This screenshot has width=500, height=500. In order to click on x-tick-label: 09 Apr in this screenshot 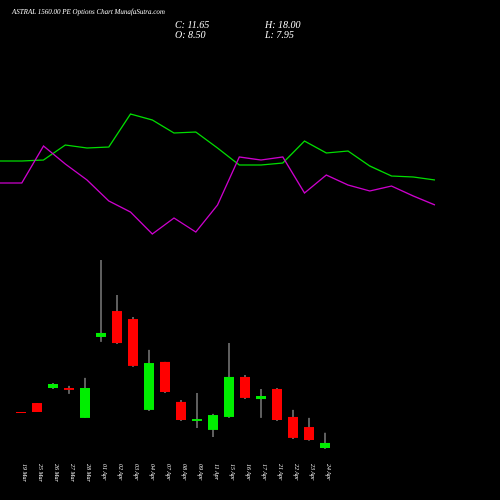, I will do `click(200, 472)`.